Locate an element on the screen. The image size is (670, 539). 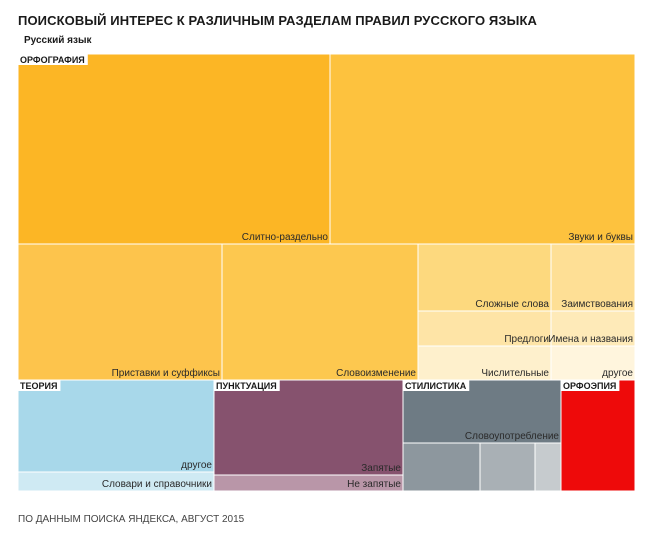
treemap-group-label: ТЕОРИЯ is located at coordinates (38, 386).